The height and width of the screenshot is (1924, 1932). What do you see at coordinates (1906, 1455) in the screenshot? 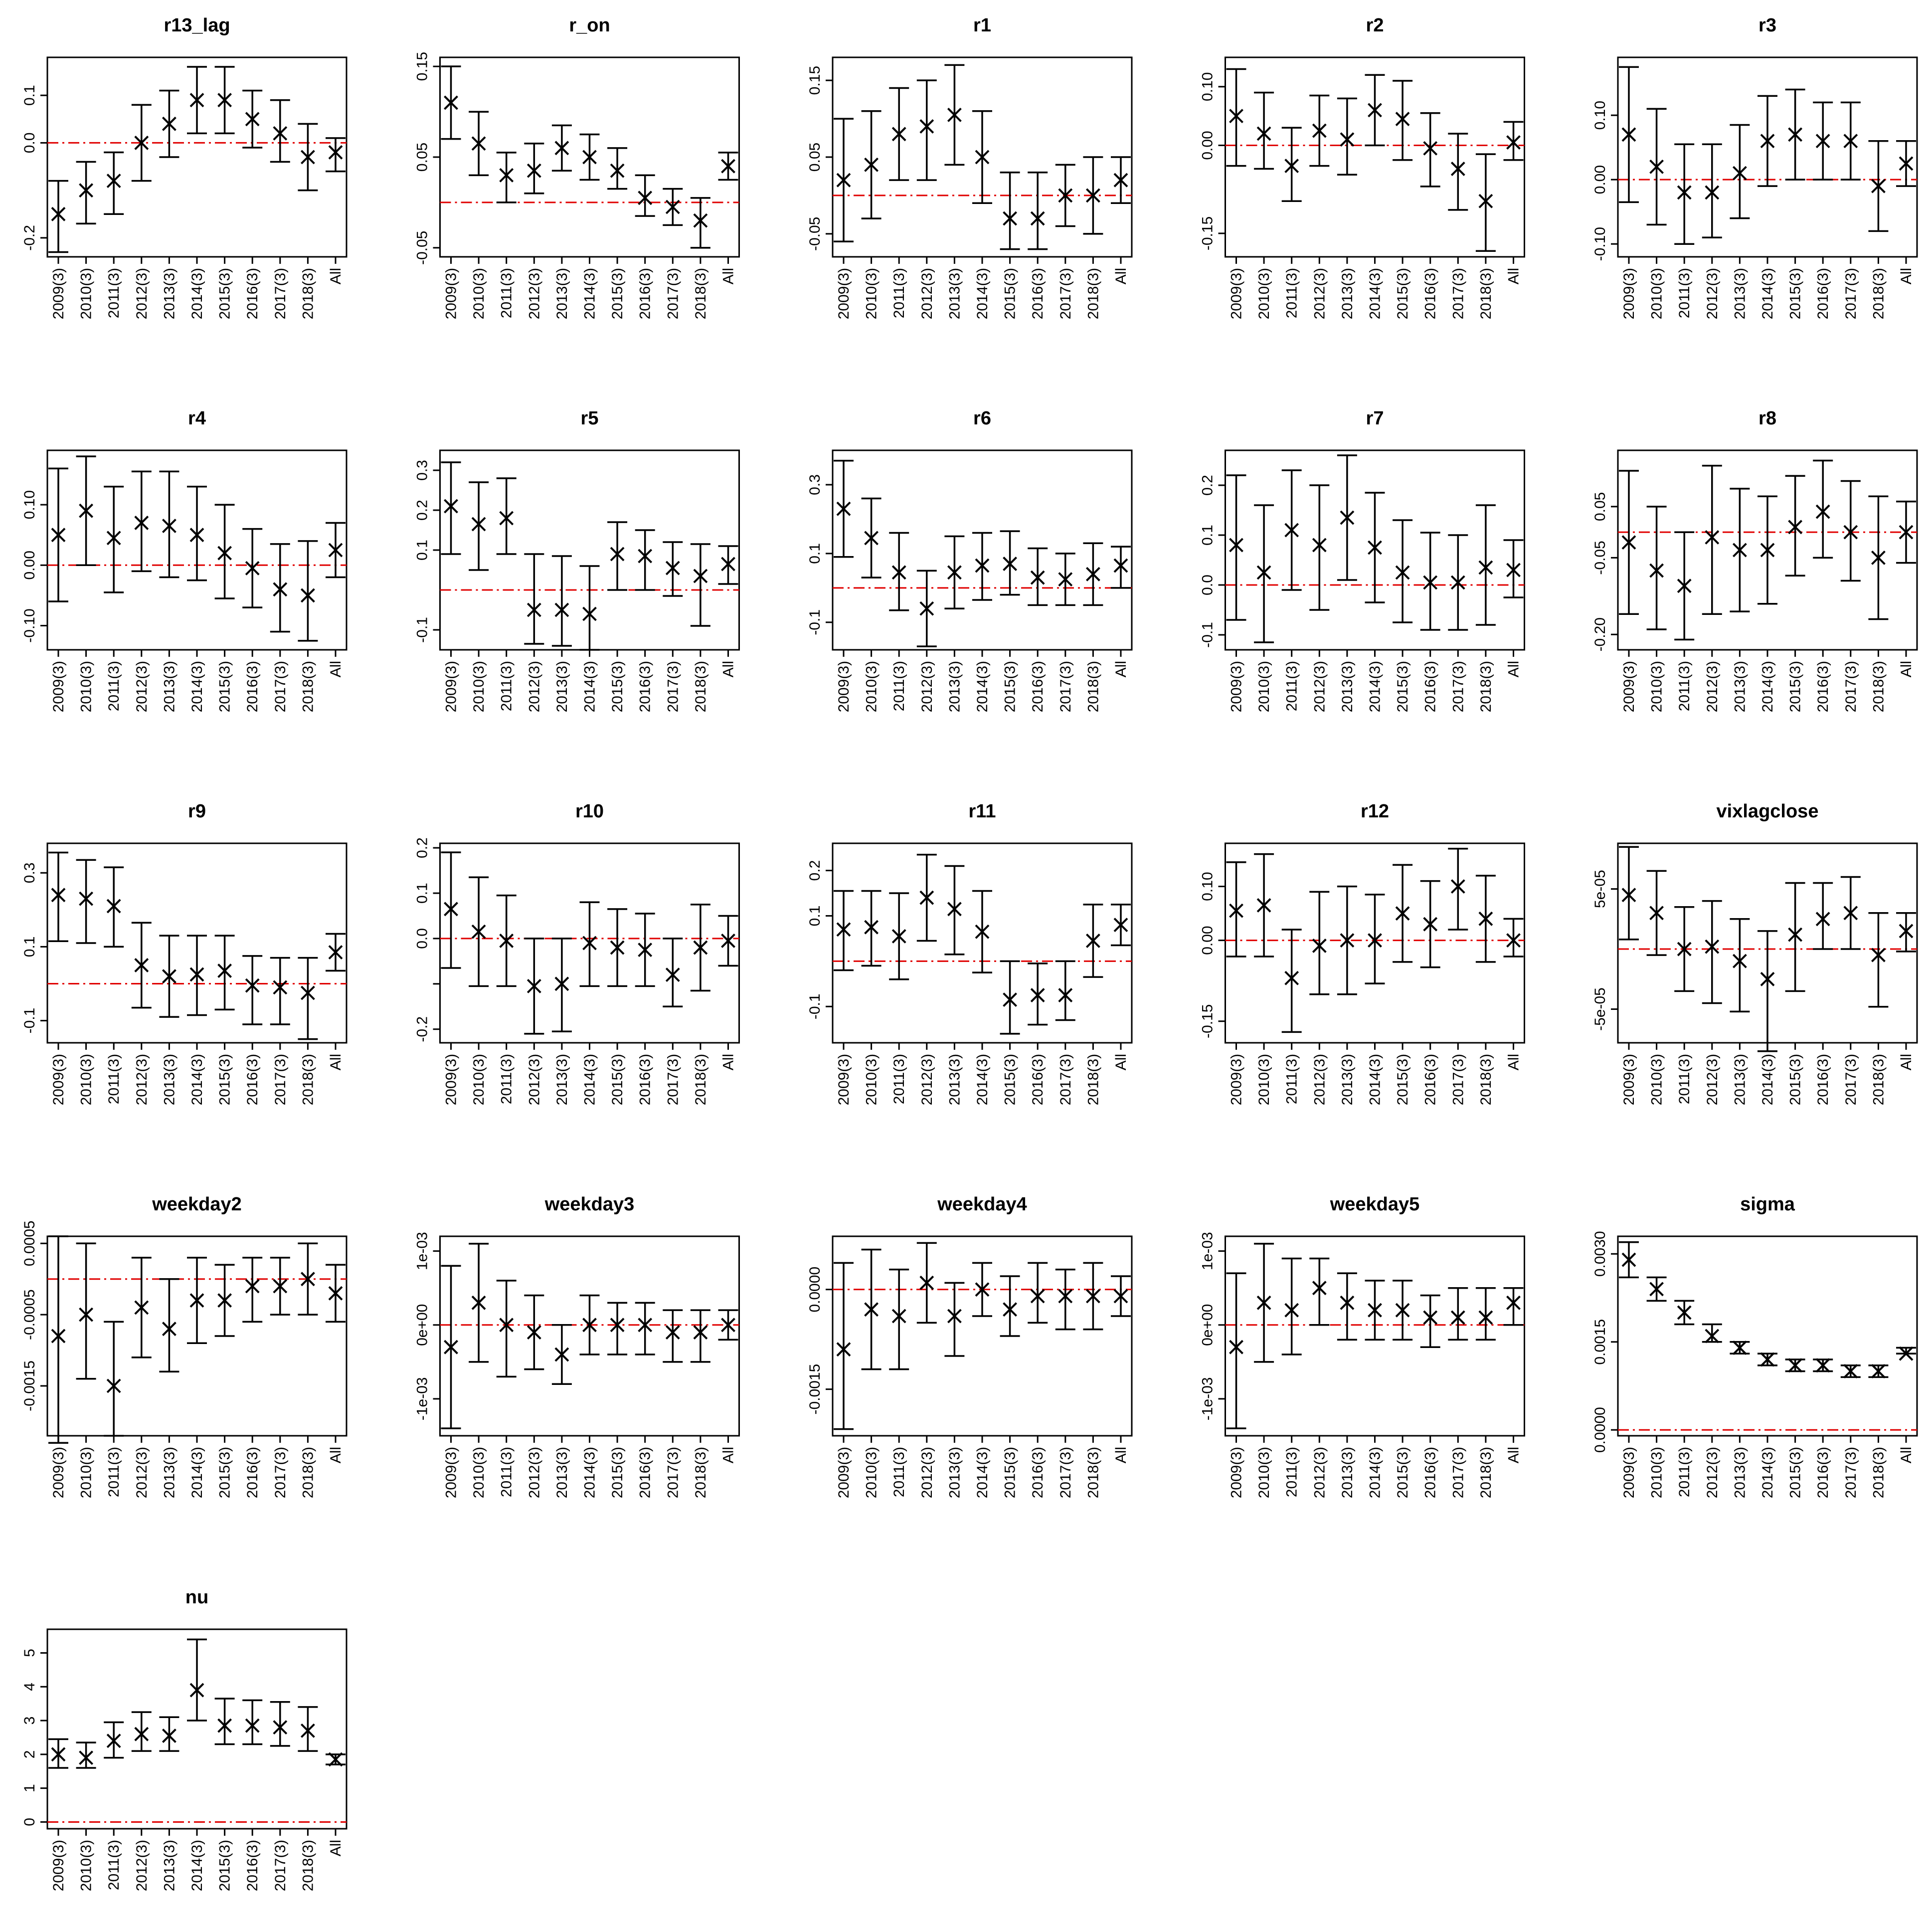
I see `x-tick-label: All` at bounding box center [1906, 1455].